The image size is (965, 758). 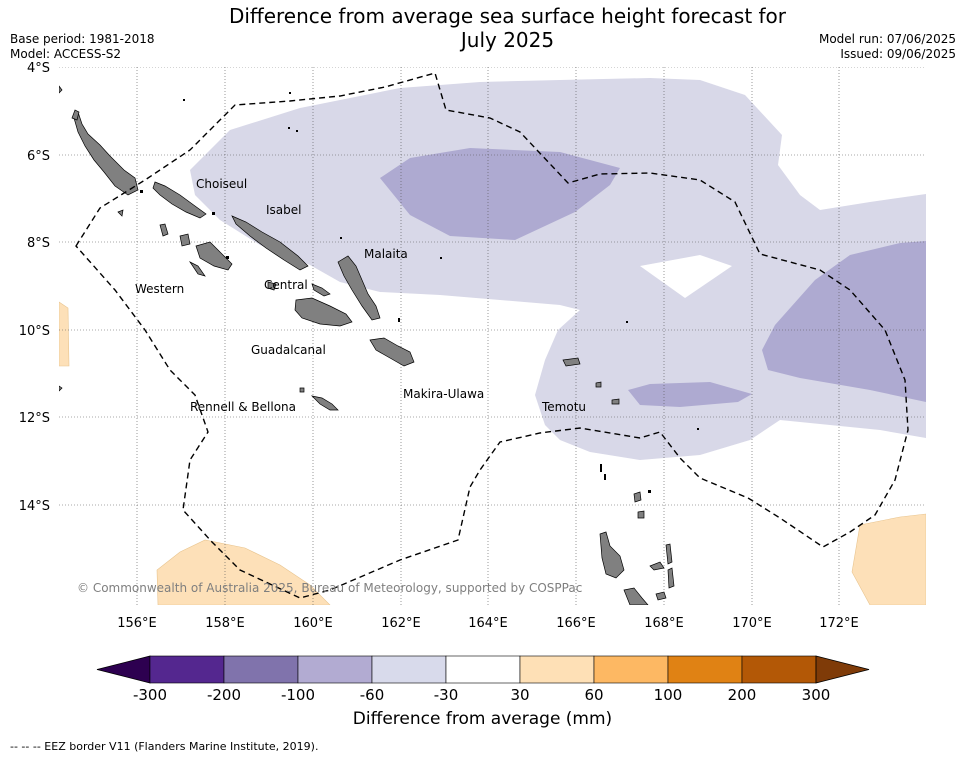 What do you see at coordinates (185, 240) in the screenshot?
I see `kolombangara-island` at bounding box center [185, 240].